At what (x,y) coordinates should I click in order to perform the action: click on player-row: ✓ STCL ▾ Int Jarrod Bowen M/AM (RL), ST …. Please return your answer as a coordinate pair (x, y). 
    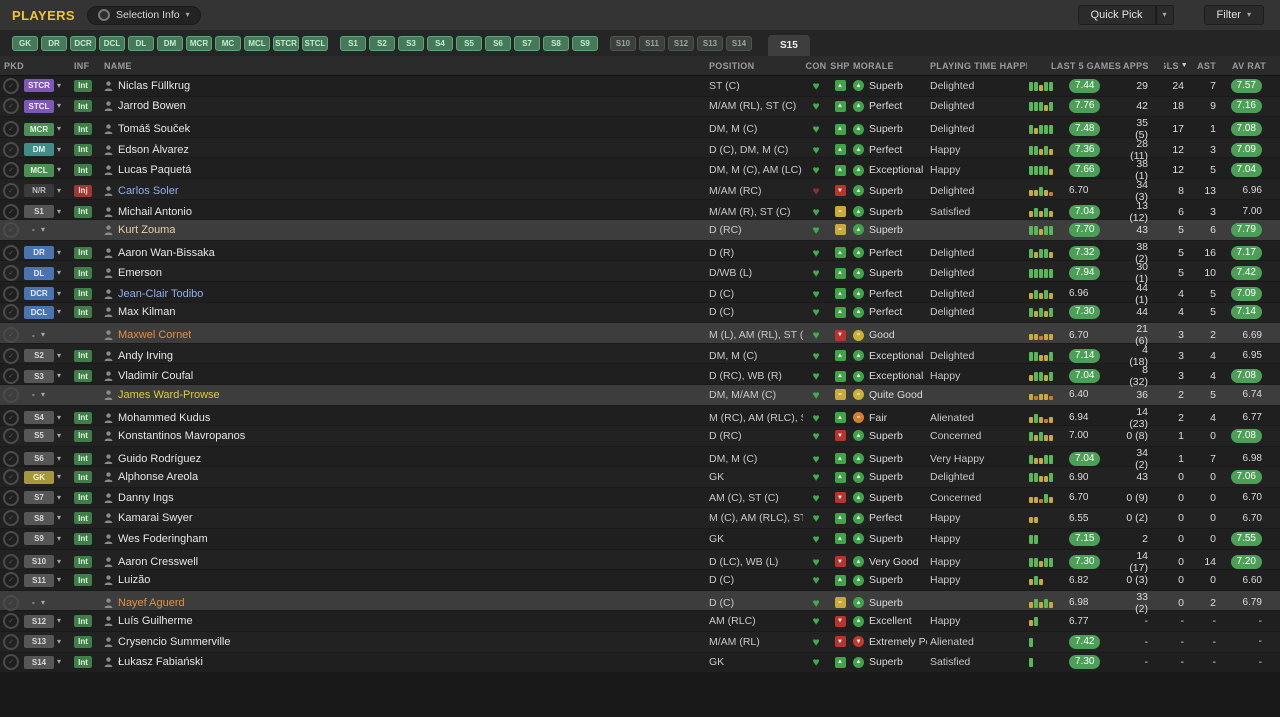
    Looking at the image, I should click on (640, 107).